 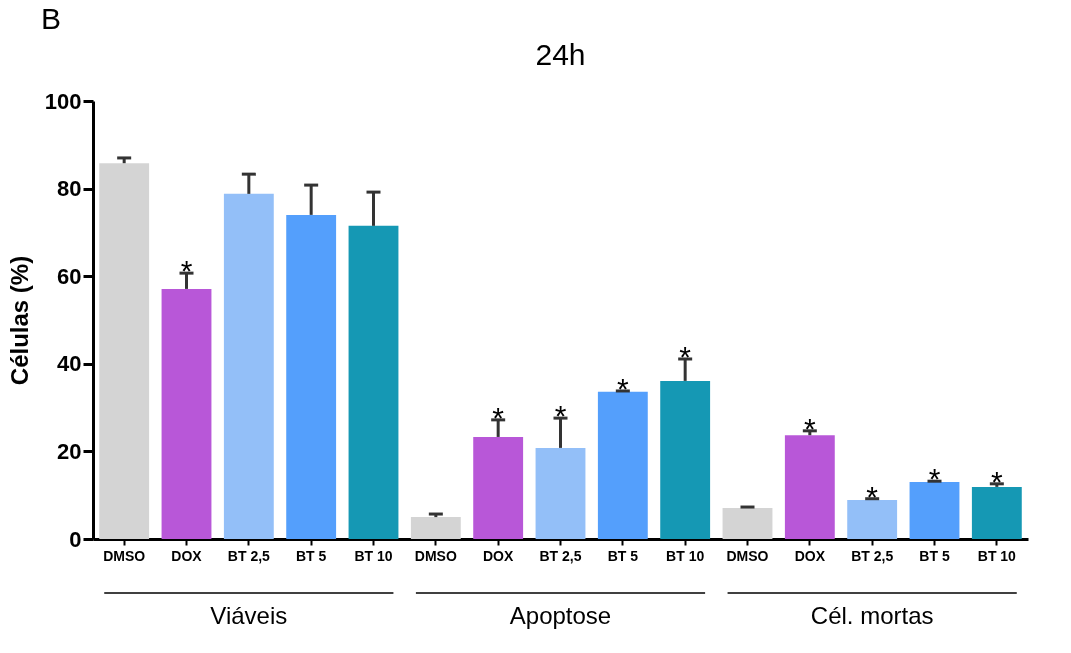 I want to click on text: Viáveis, so click(x=249, y=615).